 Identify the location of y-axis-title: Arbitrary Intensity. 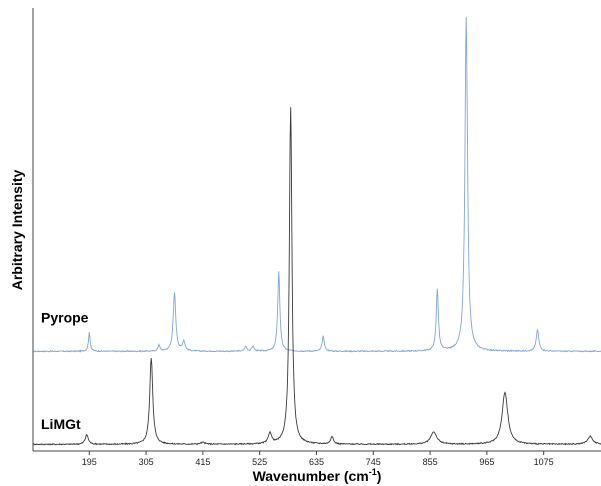
(17, 229).